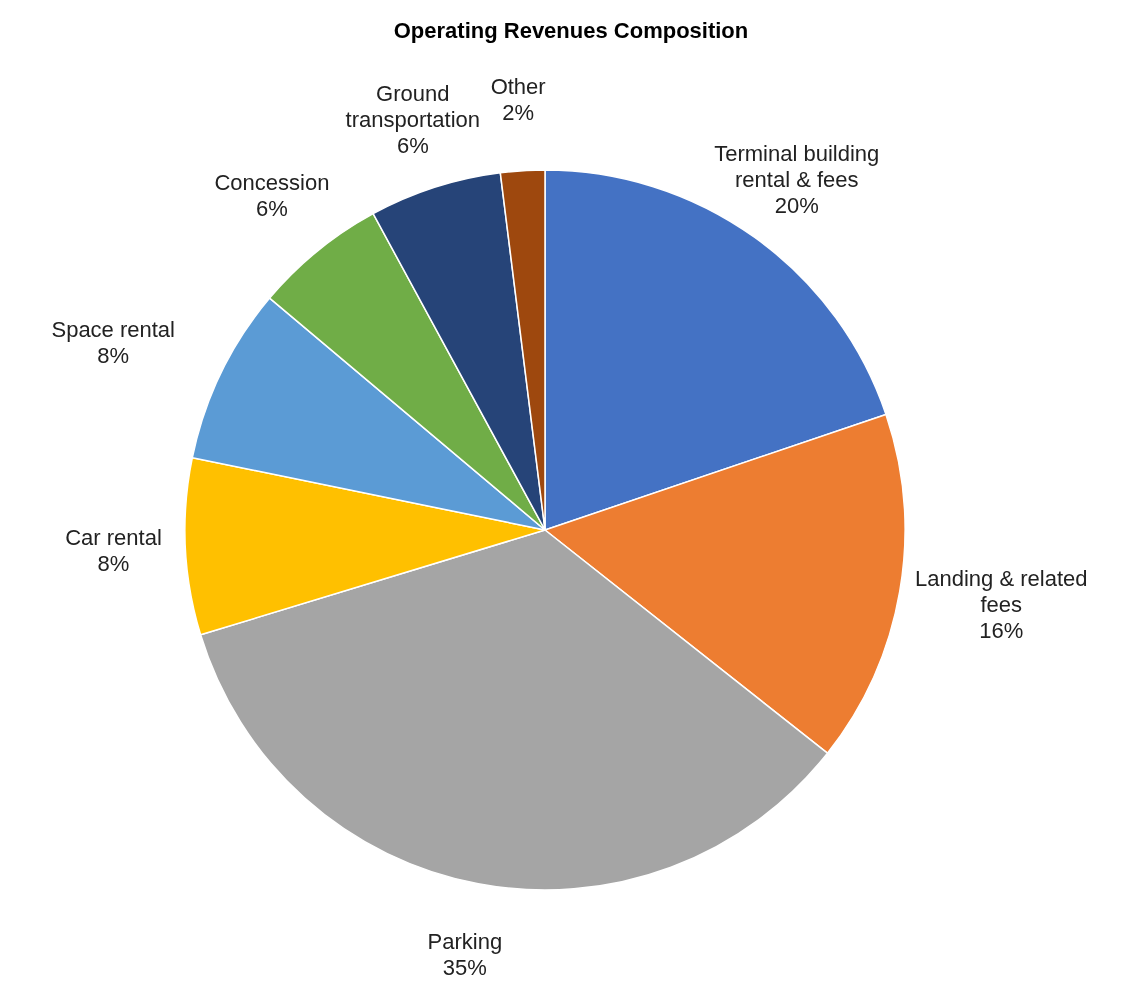 This screenshot has height=989, width=1142. Describe the element at coordinates (571, 30) in the screenshot. I see `chart-title: Operating Revenues Composition` at that location.